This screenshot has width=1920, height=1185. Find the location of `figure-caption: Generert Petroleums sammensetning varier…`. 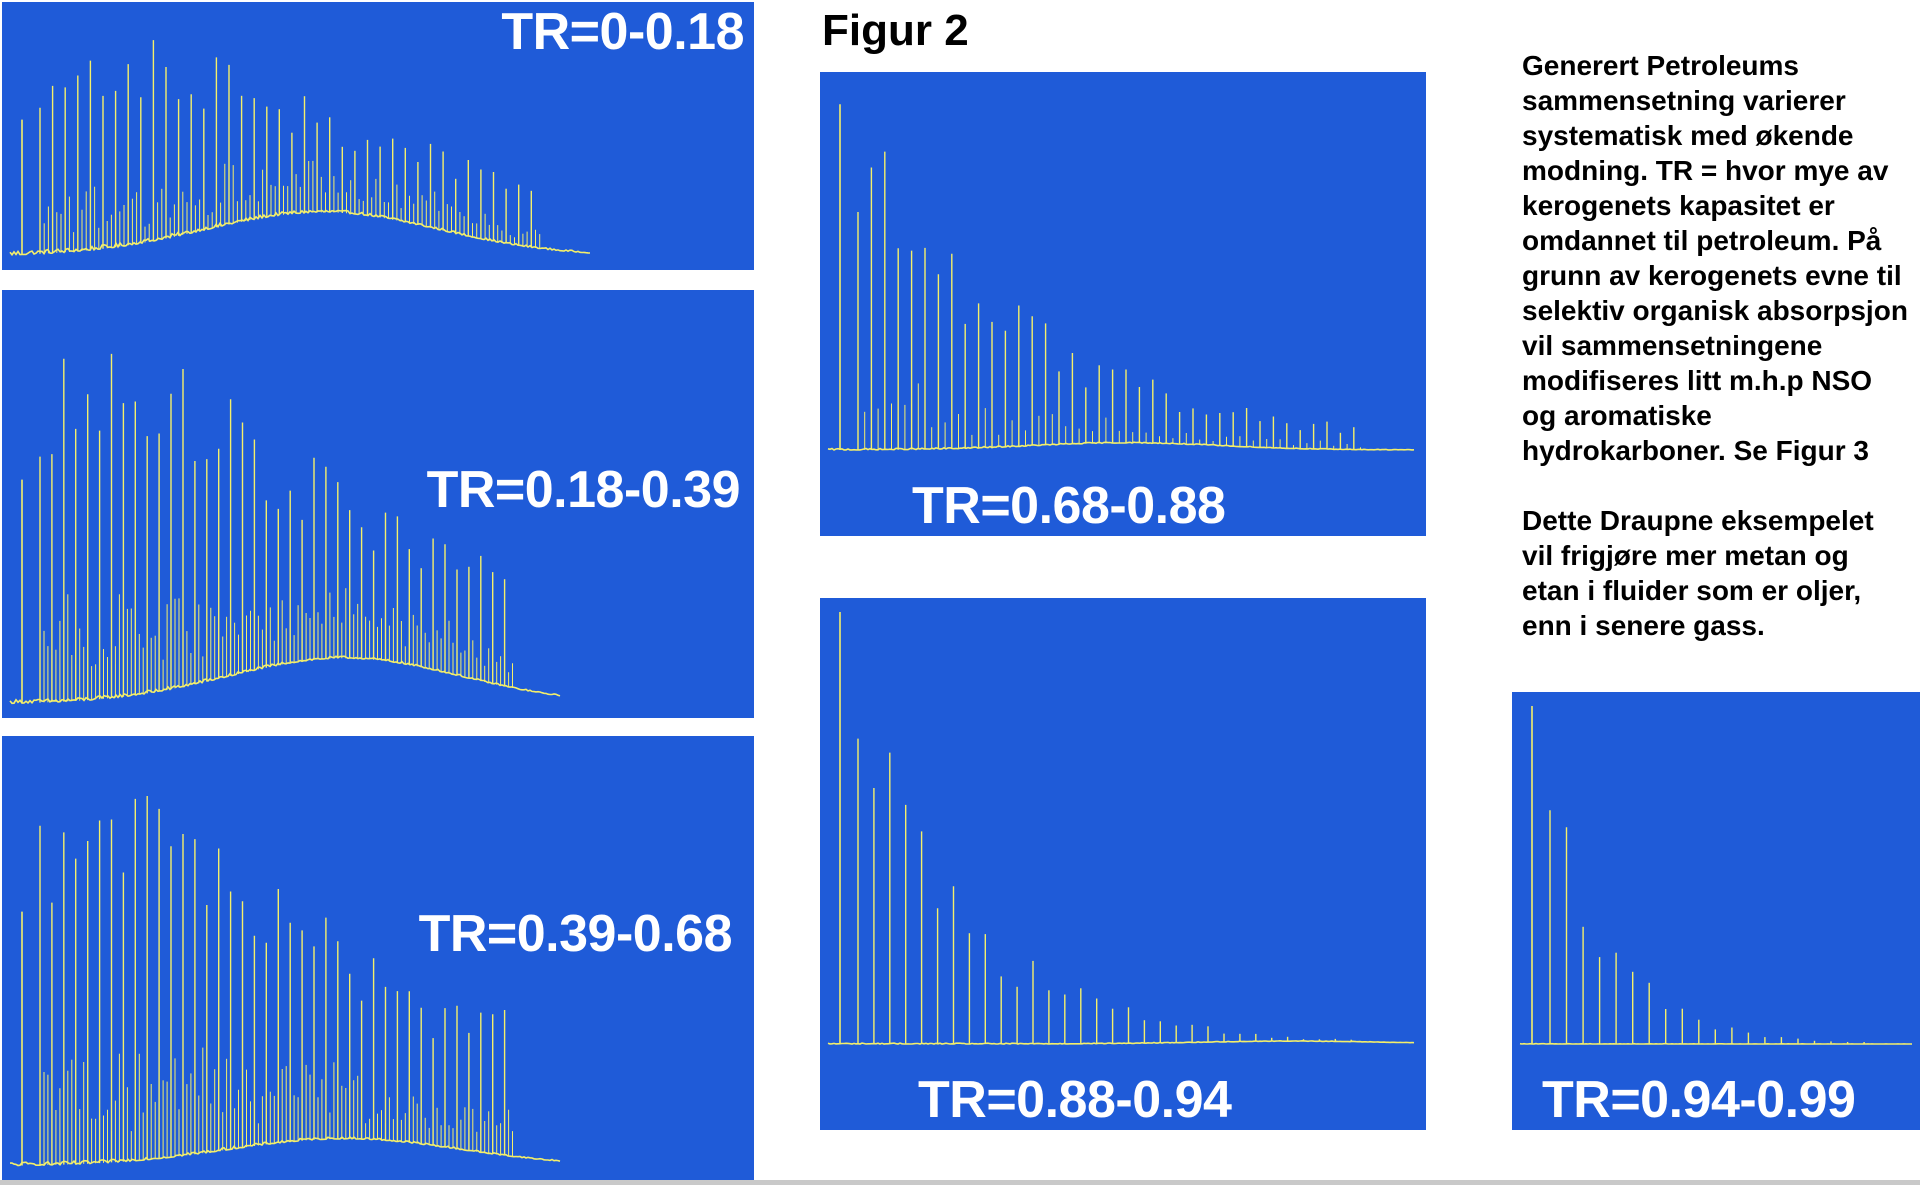

figure-caption: Generert Petroleums sammensetning varier… is located at coordinates (1717, 363).